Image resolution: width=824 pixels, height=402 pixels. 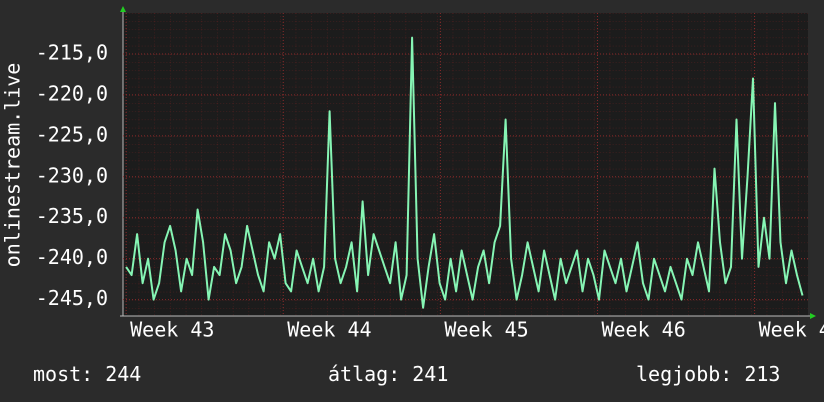 I want to click on footer-stat: legjobb: 213, so click(x=708, y=374).